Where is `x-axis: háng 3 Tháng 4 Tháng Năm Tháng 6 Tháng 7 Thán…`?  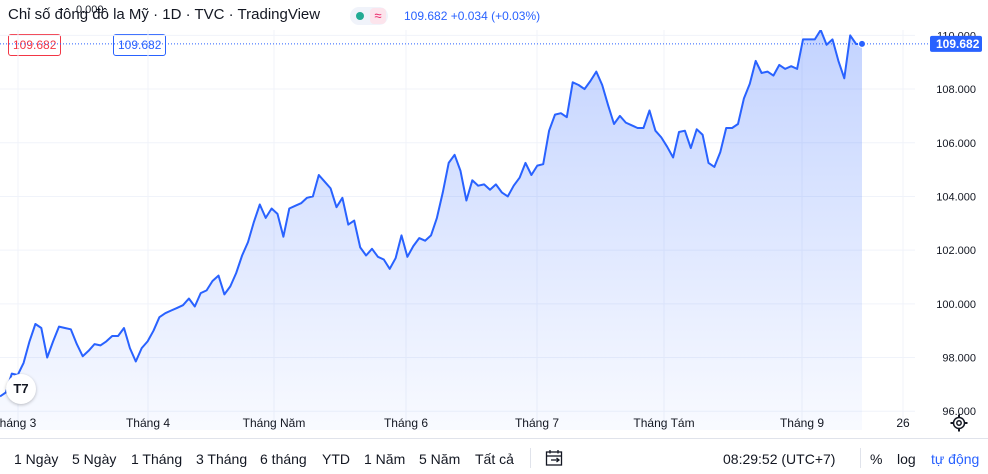 x-axis: háng 3 Tháng 4 Tháng Năm Tháng 6 Tháng 7 Thán… is located at coordinates (455, 423).